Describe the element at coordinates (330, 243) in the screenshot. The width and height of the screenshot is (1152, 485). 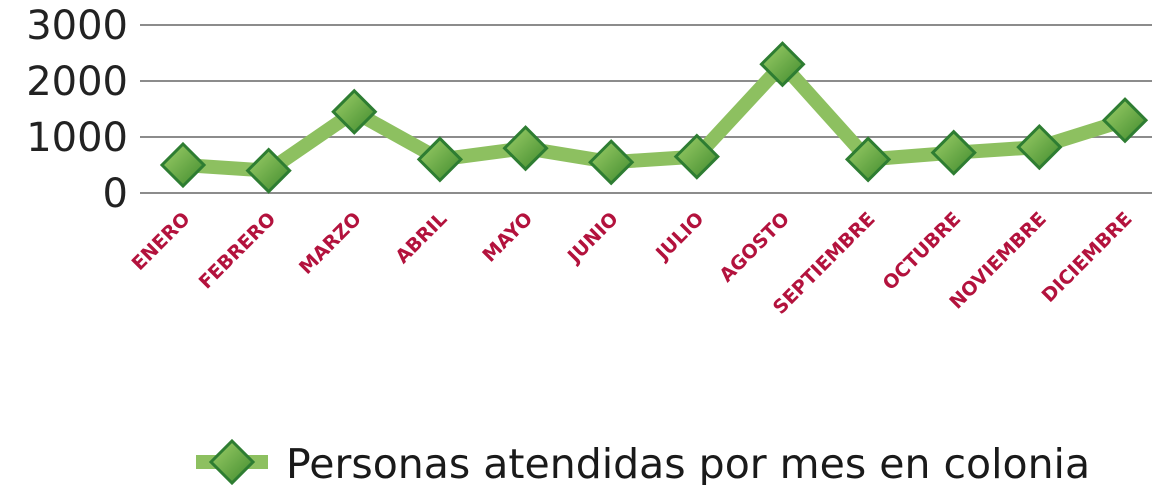
I see `x-tick-label: MARZO` at that location.